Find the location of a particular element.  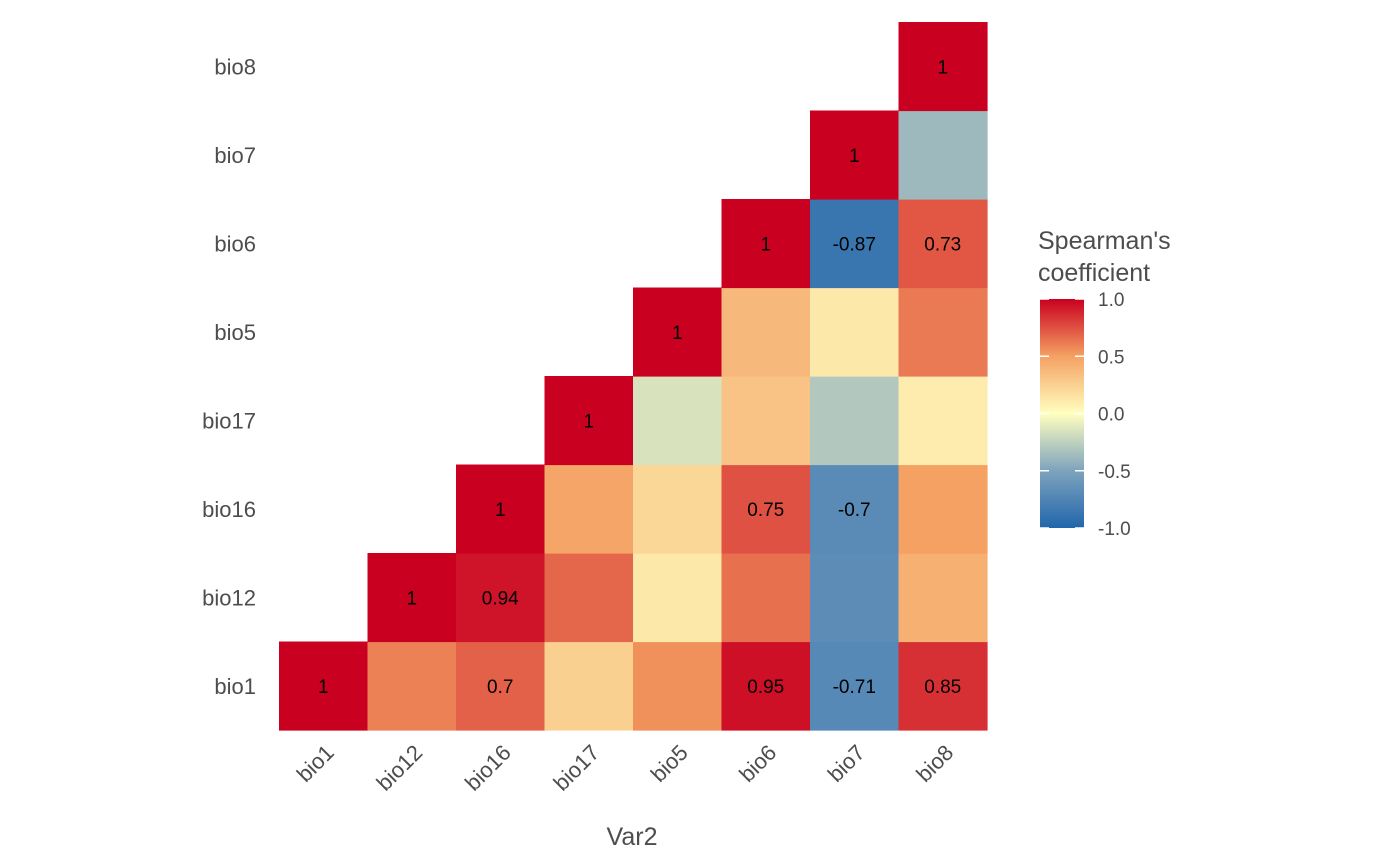

heatmap-cell-bio5-bio1 is located at coordinates (678, 686).